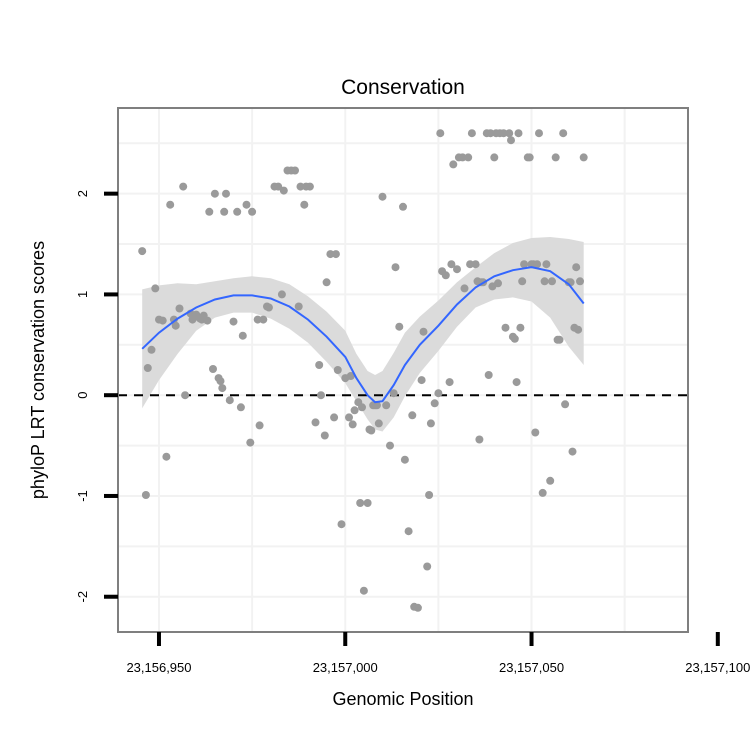 The height and width of the screenshot is (750, 750). I want to click on loess-line, so click(363, 335).